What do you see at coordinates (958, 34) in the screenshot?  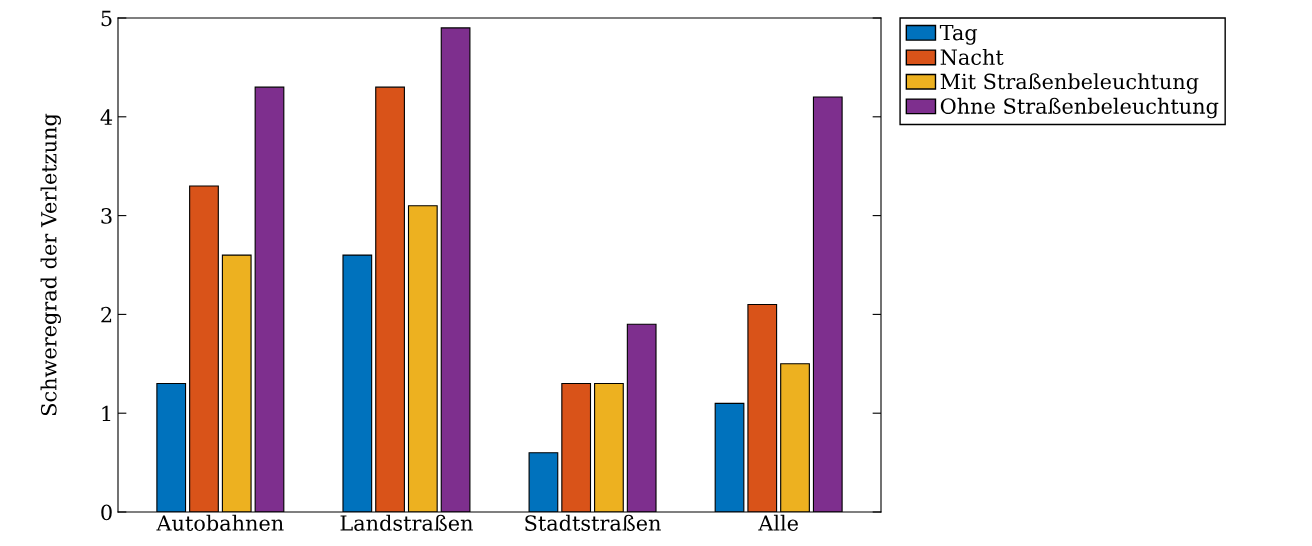 I see `legend-label: Tag` at bounding box center [958, 34].